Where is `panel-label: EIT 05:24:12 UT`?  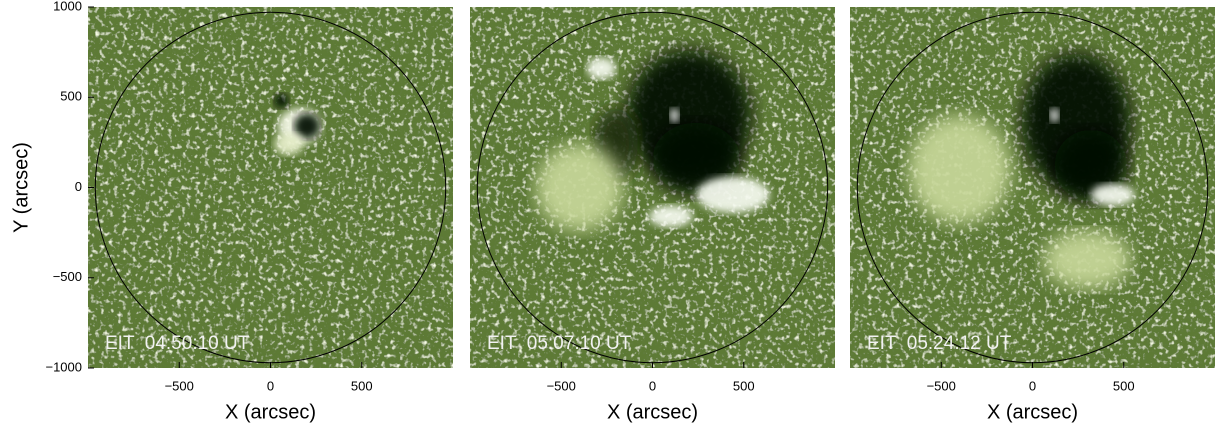 panel-label: EIT 05:24:12 UT is located at coordinates (939, 343).